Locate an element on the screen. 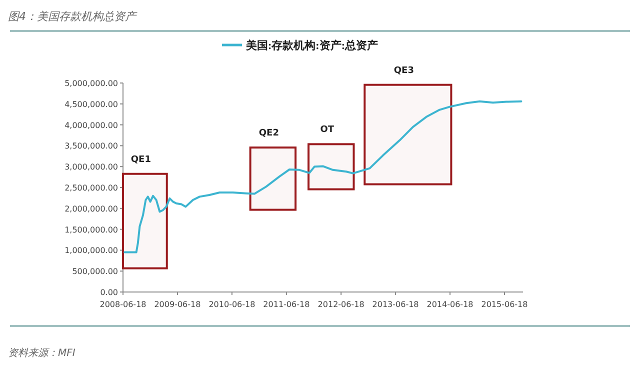  y-tick-label: 2,500,000.00 is located at coordinates (91, 188).